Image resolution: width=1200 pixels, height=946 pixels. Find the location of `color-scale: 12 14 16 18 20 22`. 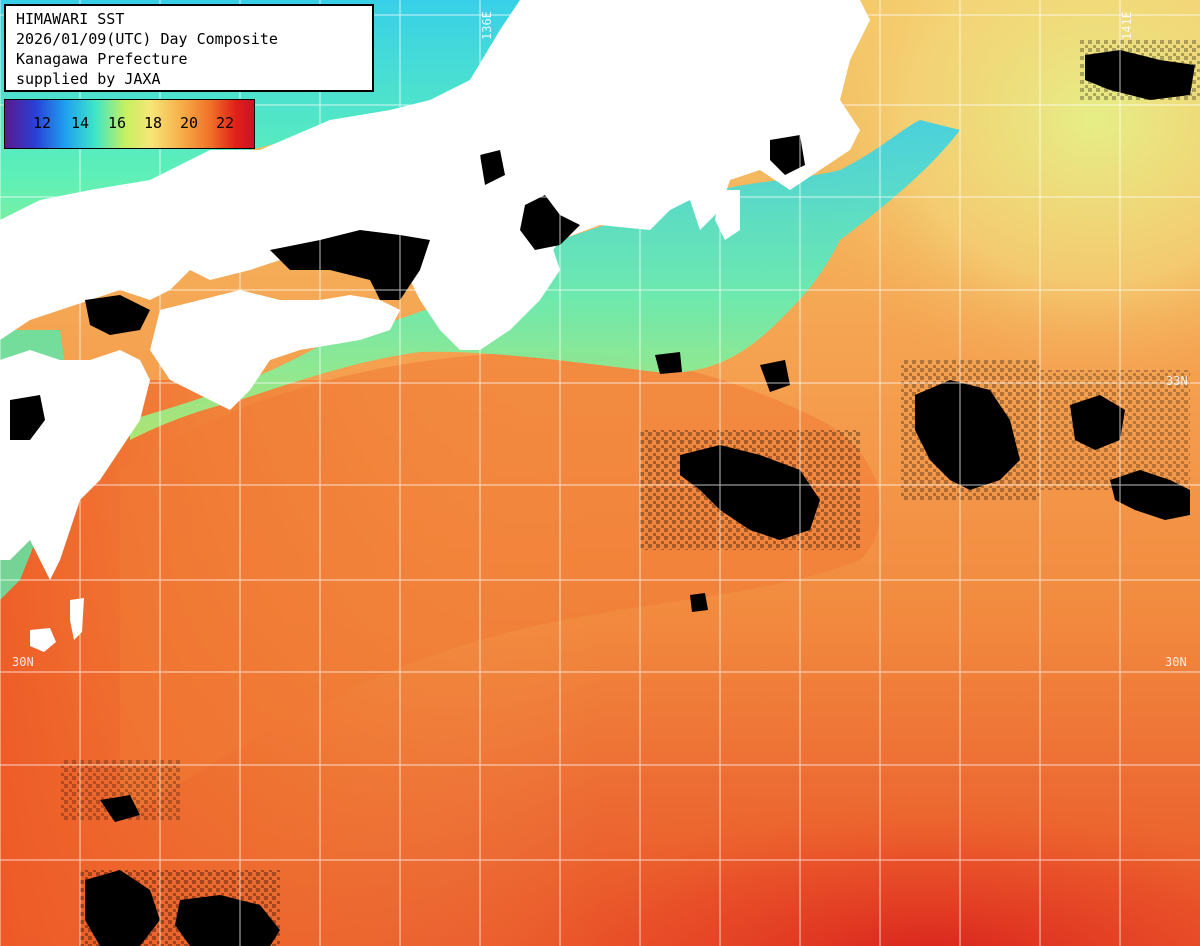

color-scale: 12 14 16 18 20 22 is located at coordinates (129, 124).